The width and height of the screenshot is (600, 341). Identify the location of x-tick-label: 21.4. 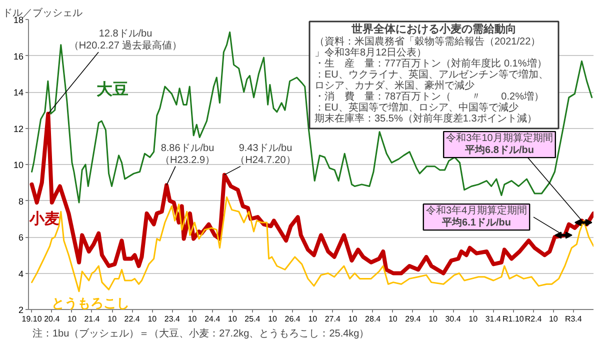
(92, 319).